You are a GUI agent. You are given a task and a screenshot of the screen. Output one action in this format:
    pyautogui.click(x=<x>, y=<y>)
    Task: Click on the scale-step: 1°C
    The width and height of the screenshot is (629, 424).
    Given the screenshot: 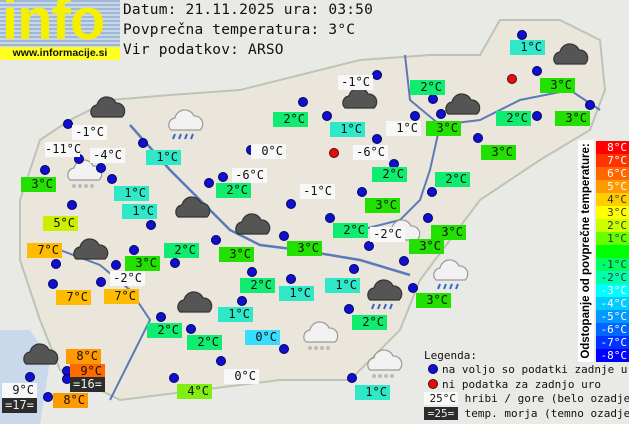 What is the action you would take?
    pyautogui.click(x=612, y=238)
    